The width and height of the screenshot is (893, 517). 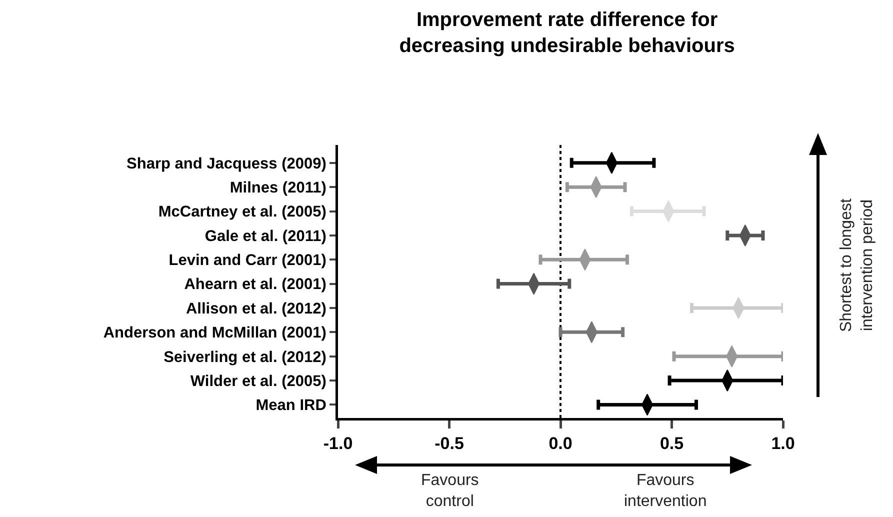 What do you see at coordinates (258, 381) in the screenshot?
I see `y-tick-label: Wilder et al. (2005)` at bounding box center [258, 381].